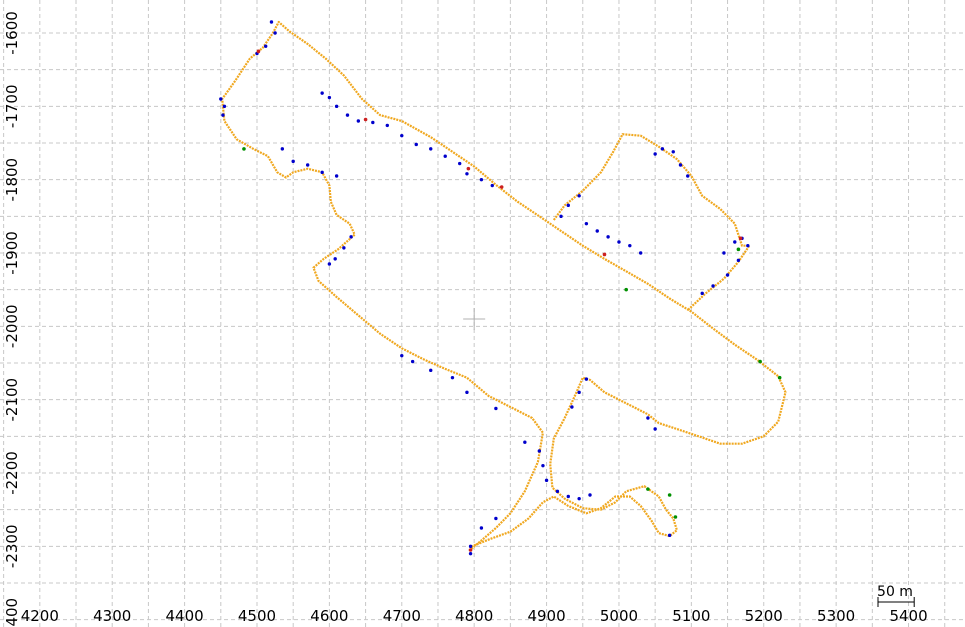  I want to click on x-tick-label: 5100, so click(691, 616).